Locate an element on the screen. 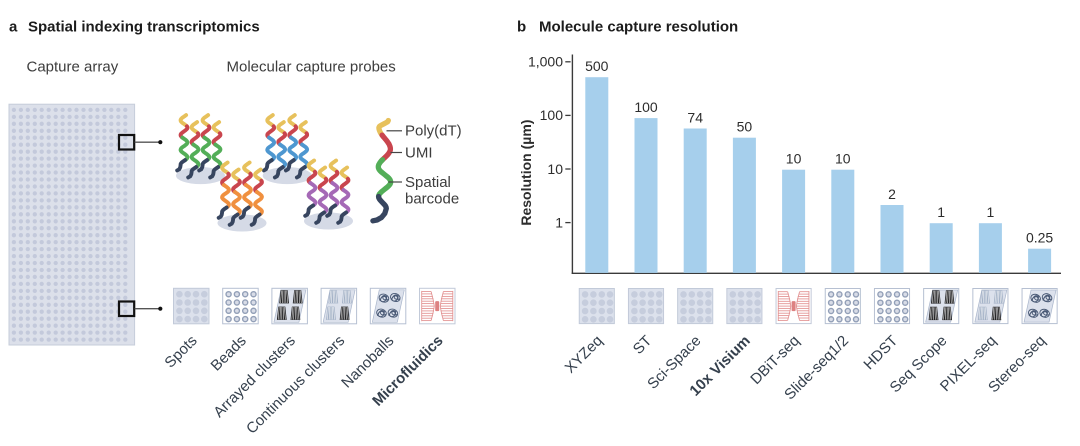 Image resolution: width=1080 pixels, height=446 pixels. svg-text: Poly(dT) is located at coordinates (433, 131).